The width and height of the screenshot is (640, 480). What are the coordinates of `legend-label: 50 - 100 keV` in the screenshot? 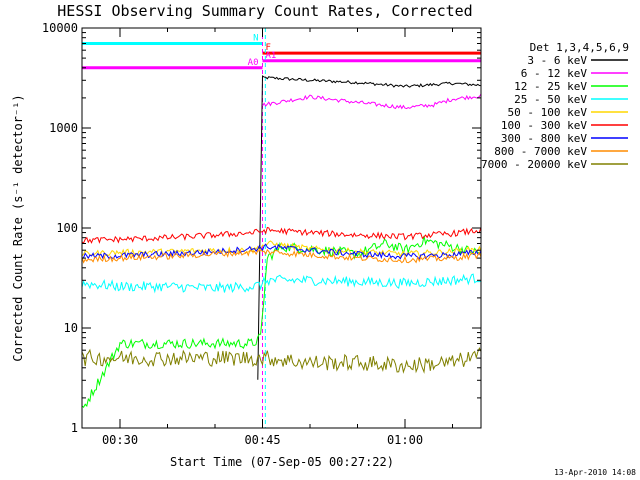 It's located at (548, 112).